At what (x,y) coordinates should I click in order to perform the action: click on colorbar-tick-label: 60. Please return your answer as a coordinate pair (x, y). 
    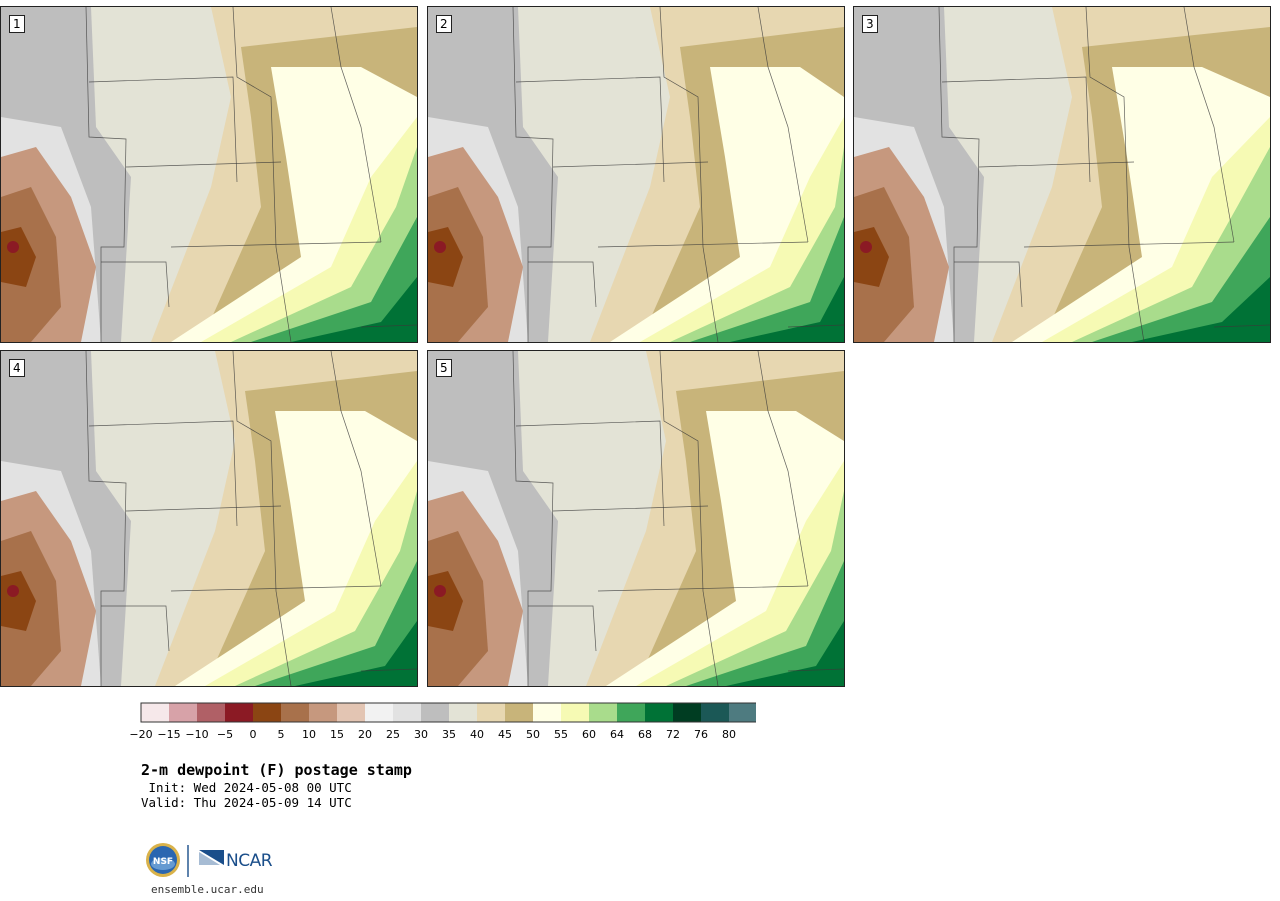
    Looking at the image, I should click on (589, 734).